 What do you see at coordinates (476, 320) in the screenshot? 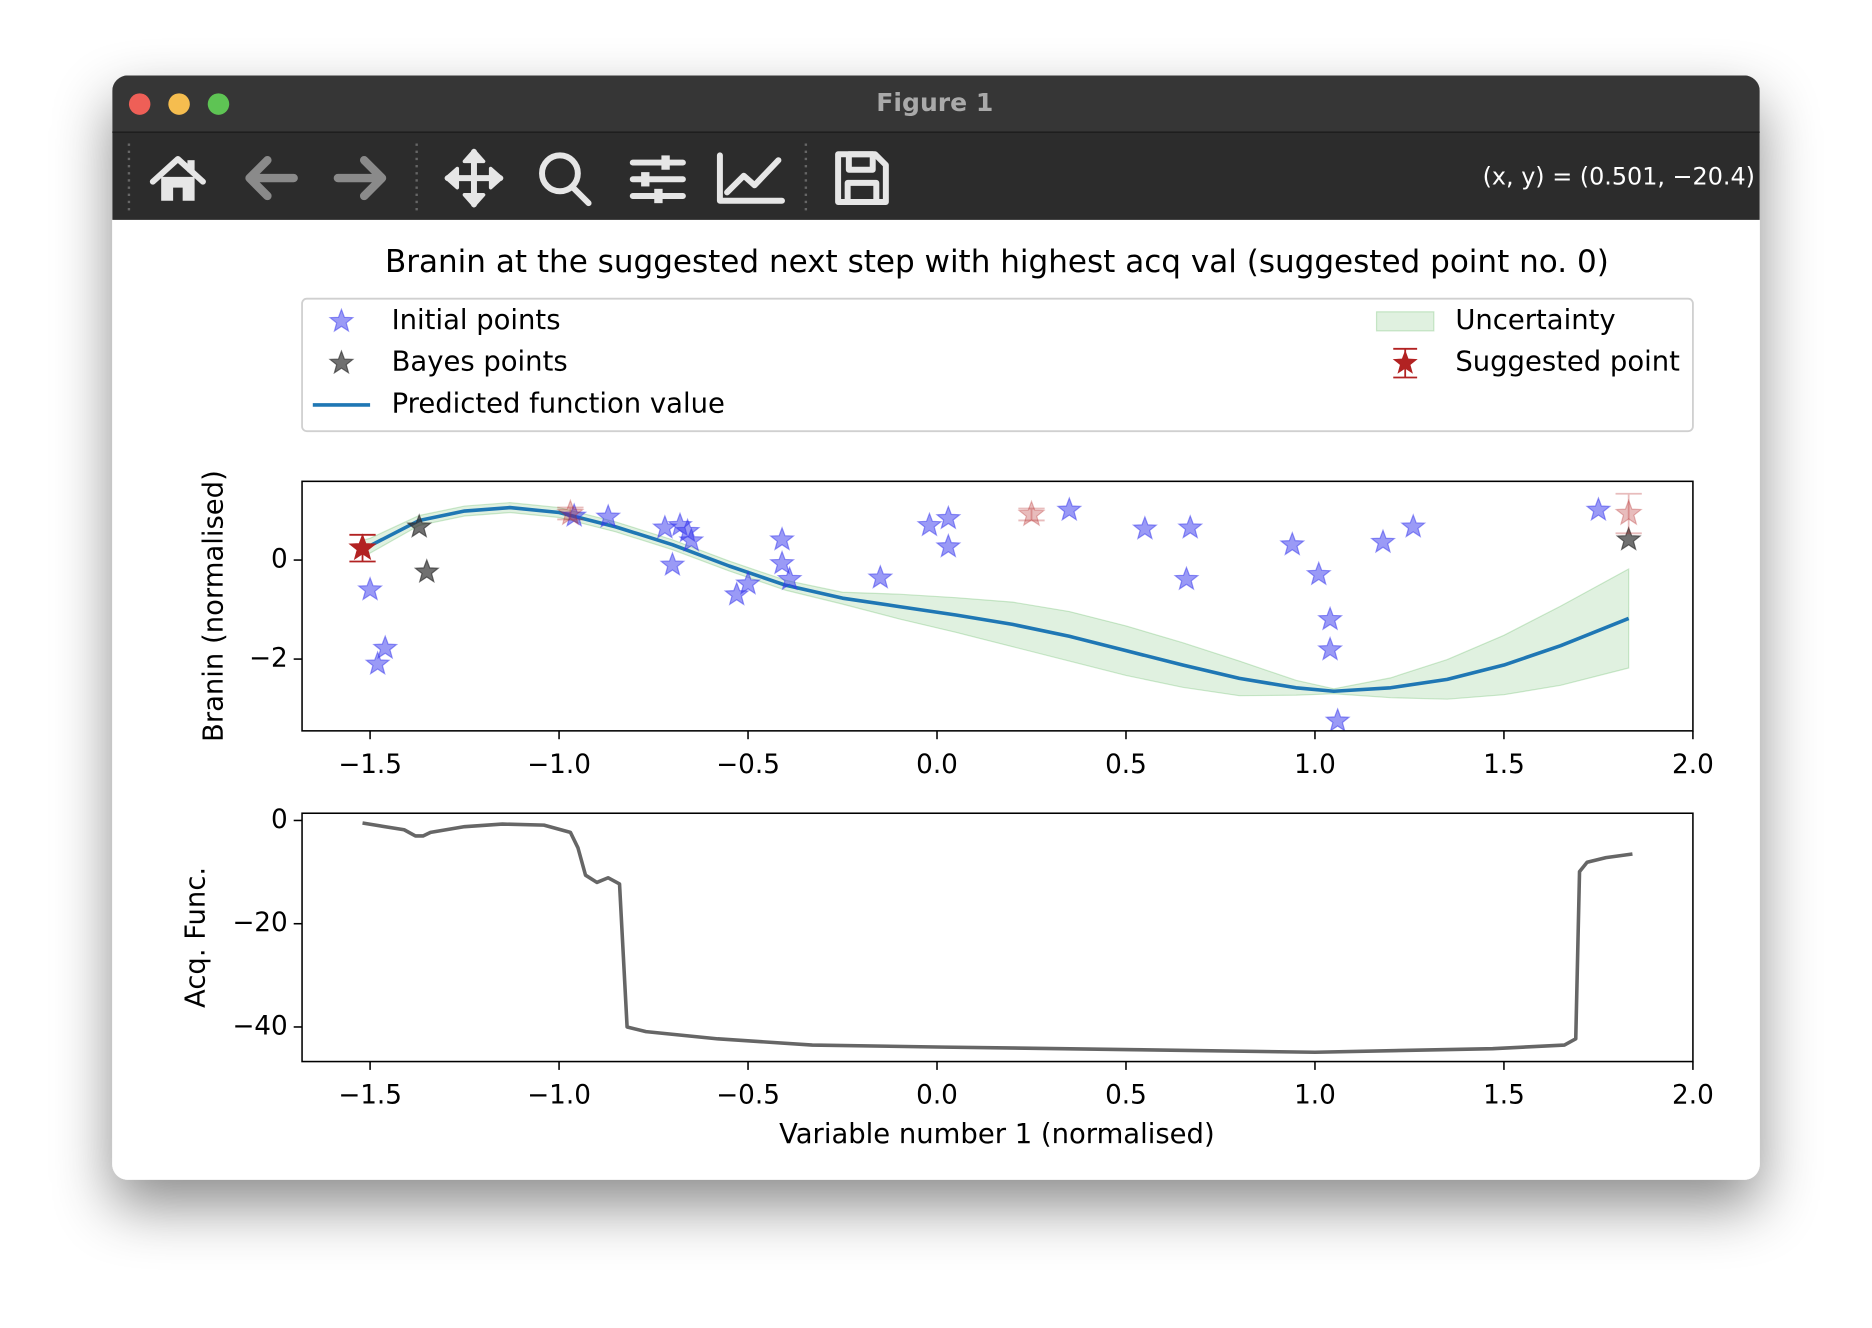
I see `legend-label: Initial points` at bounding box center [476, 320].